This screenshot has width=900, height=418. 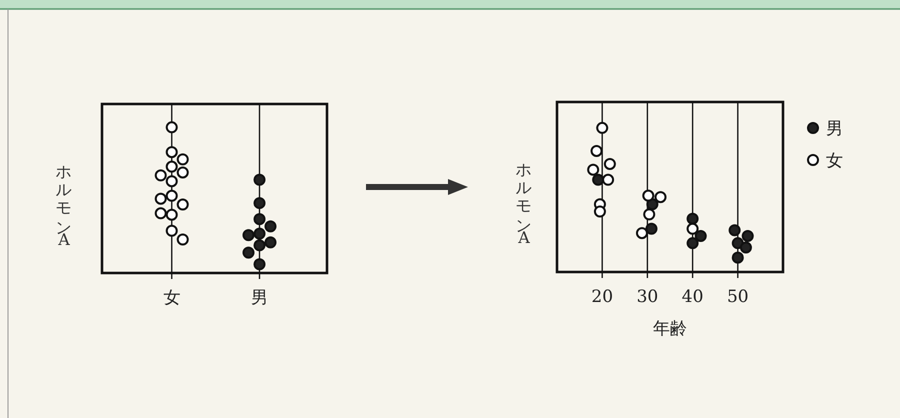 I want to click on x-tick-label: 40, so click(x=693, y=297).